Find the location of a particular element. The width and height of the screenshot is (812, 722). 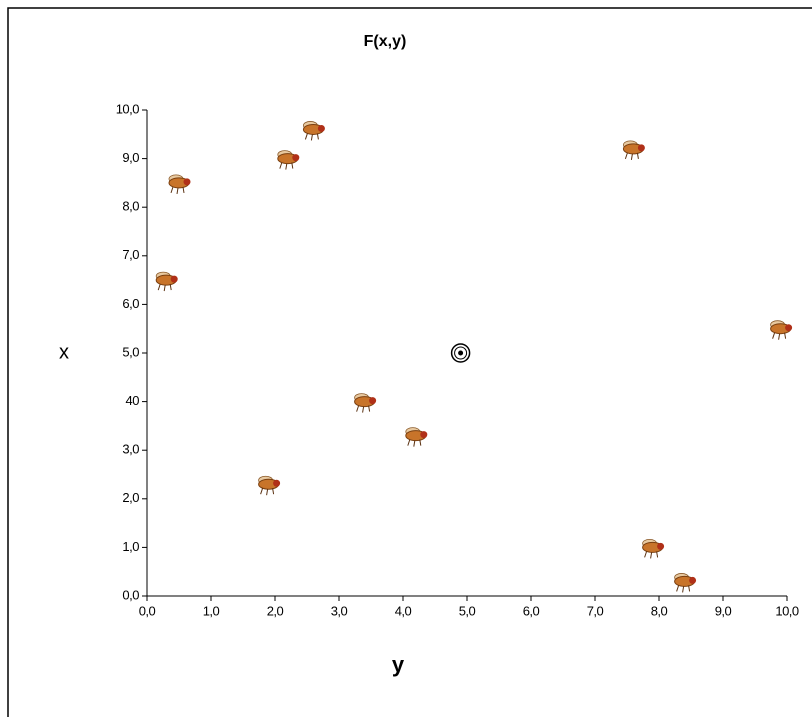

y-tick-label: 5,0 is located at coordinates (130, 351).